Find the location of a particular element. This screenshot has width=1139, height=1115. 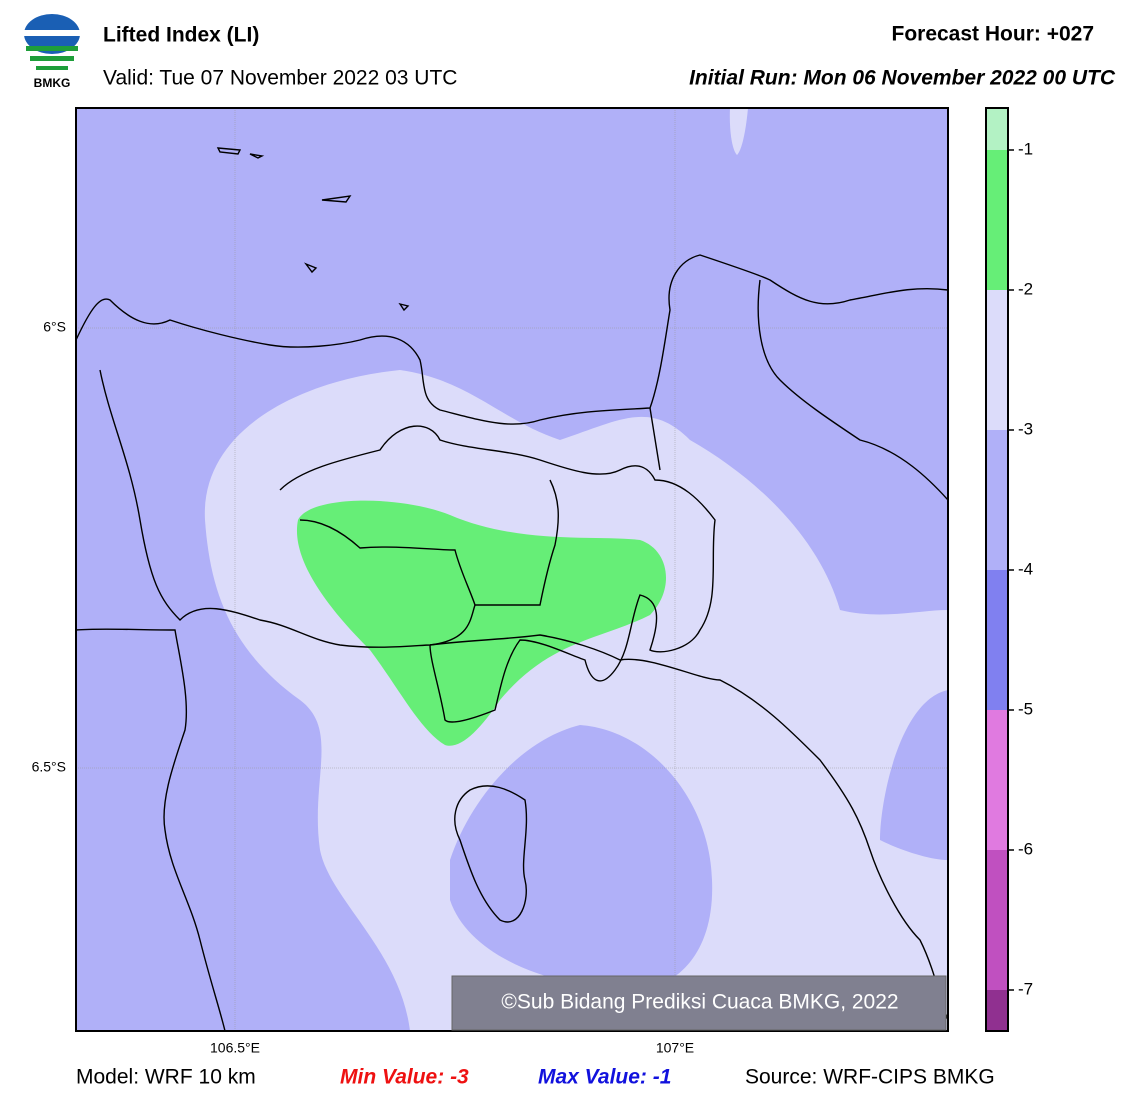

colorbar-tick-label: -5 is located at coordinates (1025, 708).